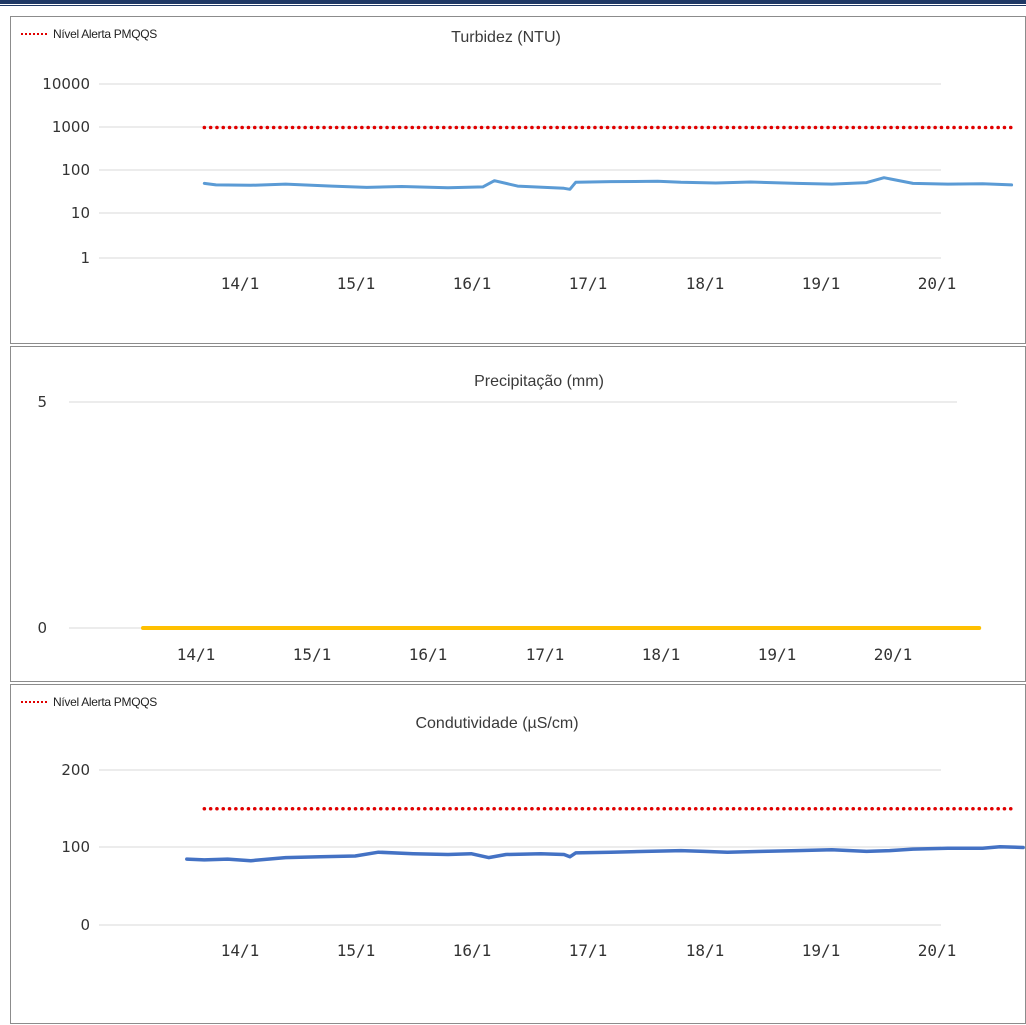 This screenshot has width=1026, height=1025. I want to click on y-tick-label: 1, so click(85, 258).